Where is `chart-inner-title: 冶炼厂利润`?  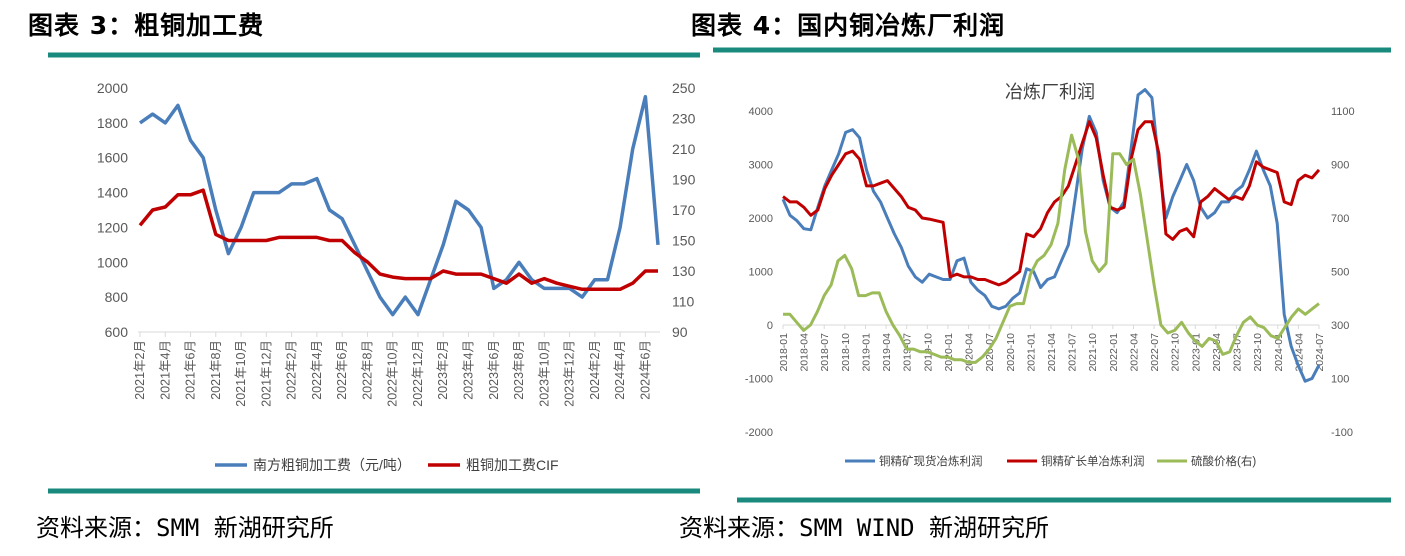 chart-inner-title: 冶炼厂利润 is located at coordinates (1050, 92).